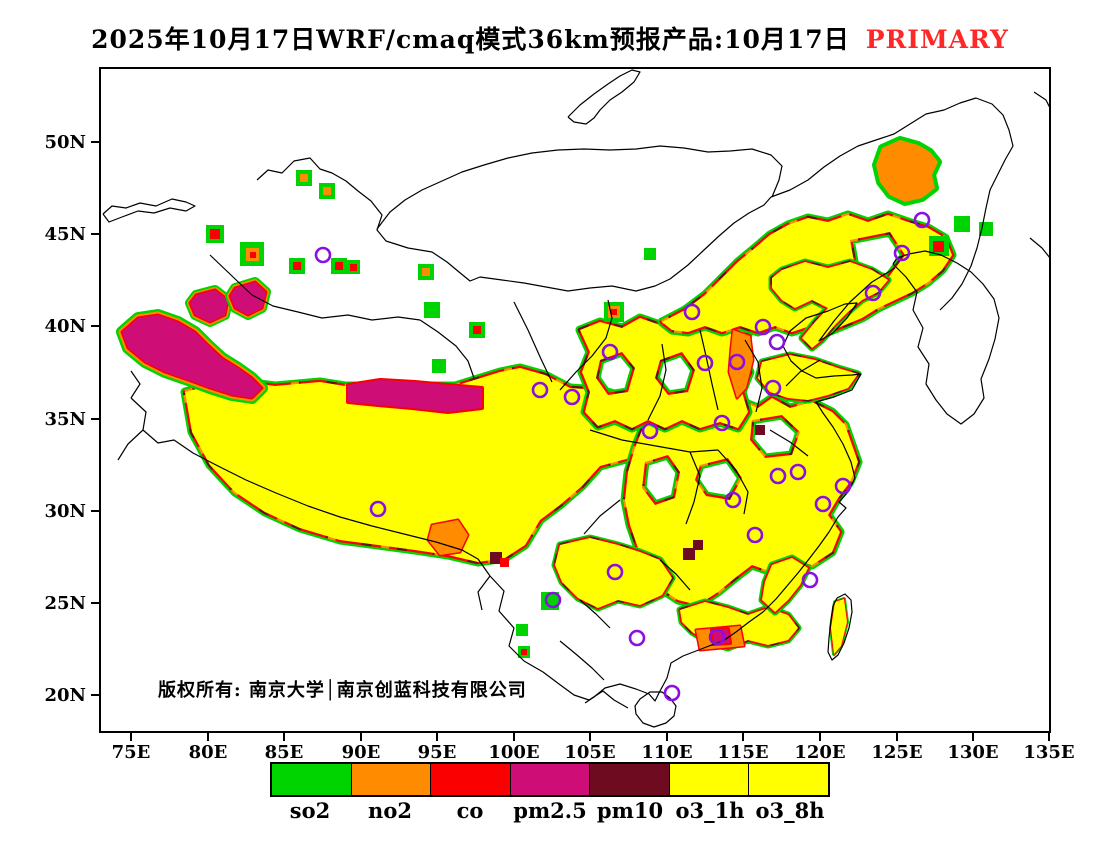  Describe the element at coordinates (708, 779) in the screenshot. I see `legend-swatch-o3-1h` at that location.